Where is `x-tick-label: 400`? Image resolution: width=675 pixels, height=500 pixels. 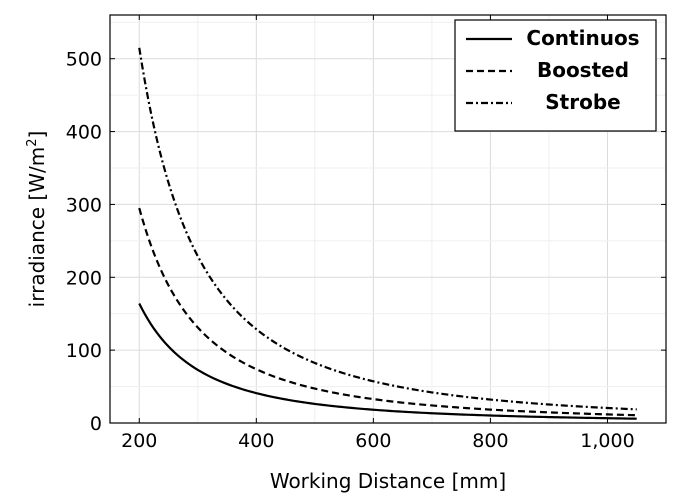 x-tick-label: 400 is located at coordinates (256, 441).